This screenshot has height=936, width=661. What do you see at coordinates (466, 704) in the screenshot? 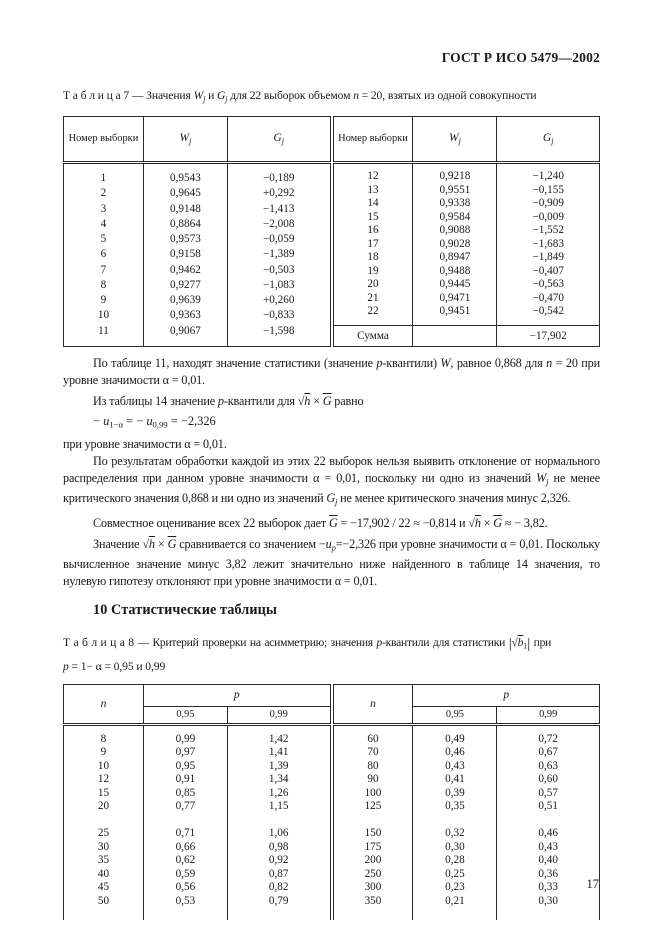
I see `table8-right-header: n p 0,95 0,99` at bounding box center [466, 704].